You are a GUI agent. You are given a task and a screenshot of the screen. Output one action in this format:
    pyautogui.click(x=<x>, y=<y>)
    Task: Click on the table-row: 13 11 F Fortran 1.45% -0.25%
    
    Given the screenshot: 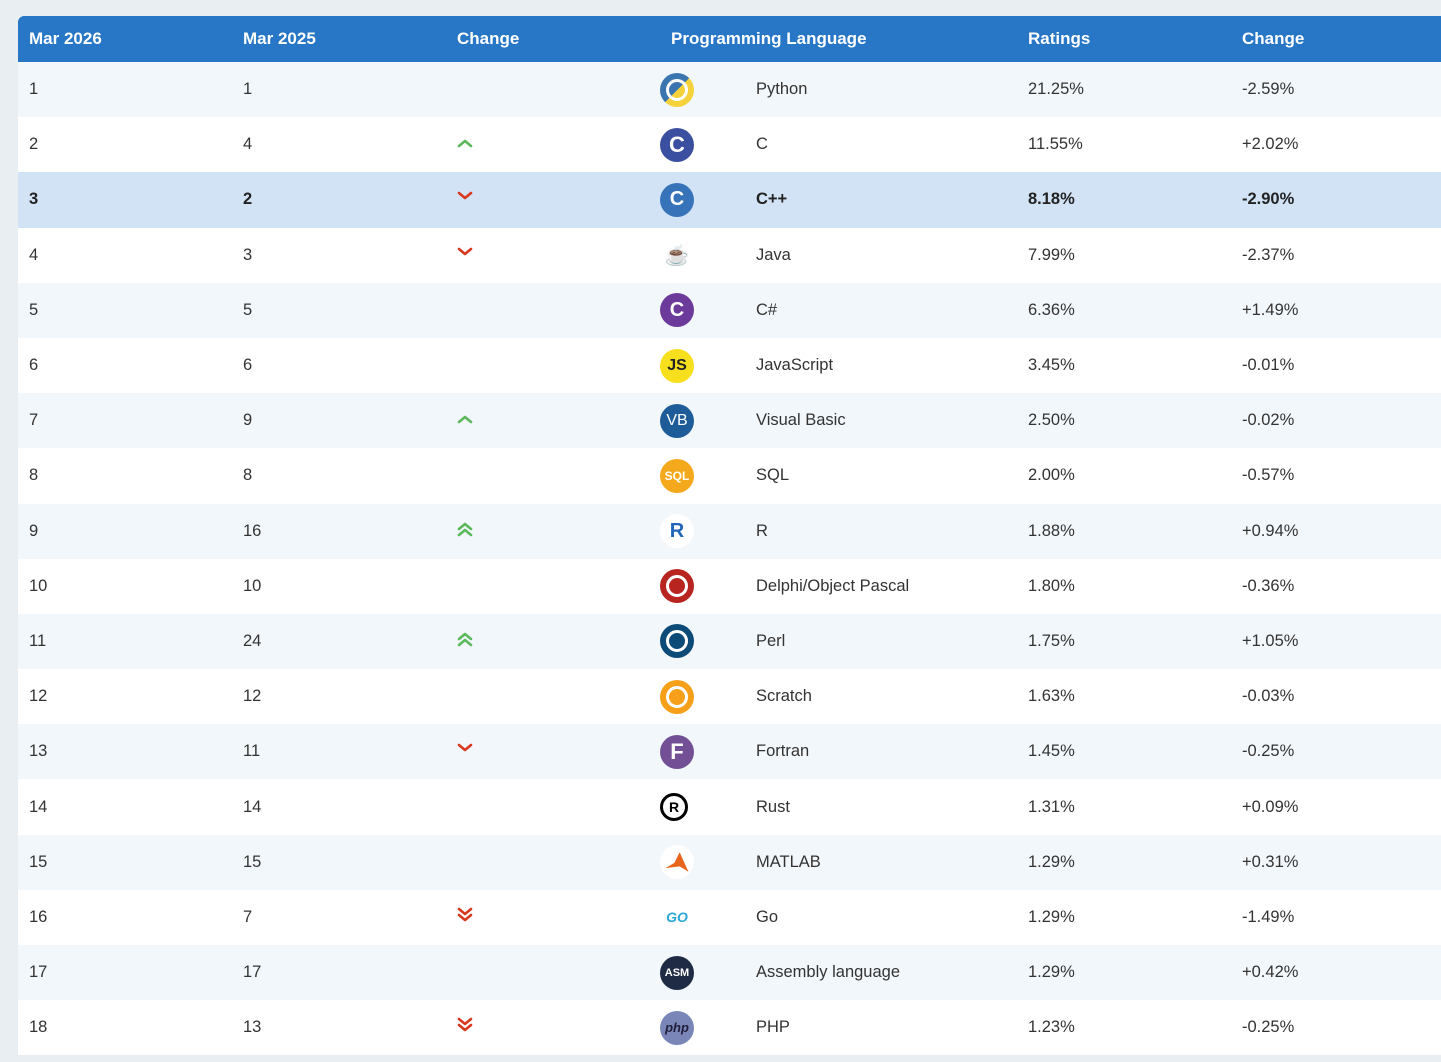 What is the action you would take?
    pyautogui.click(x=729, y=752)
    